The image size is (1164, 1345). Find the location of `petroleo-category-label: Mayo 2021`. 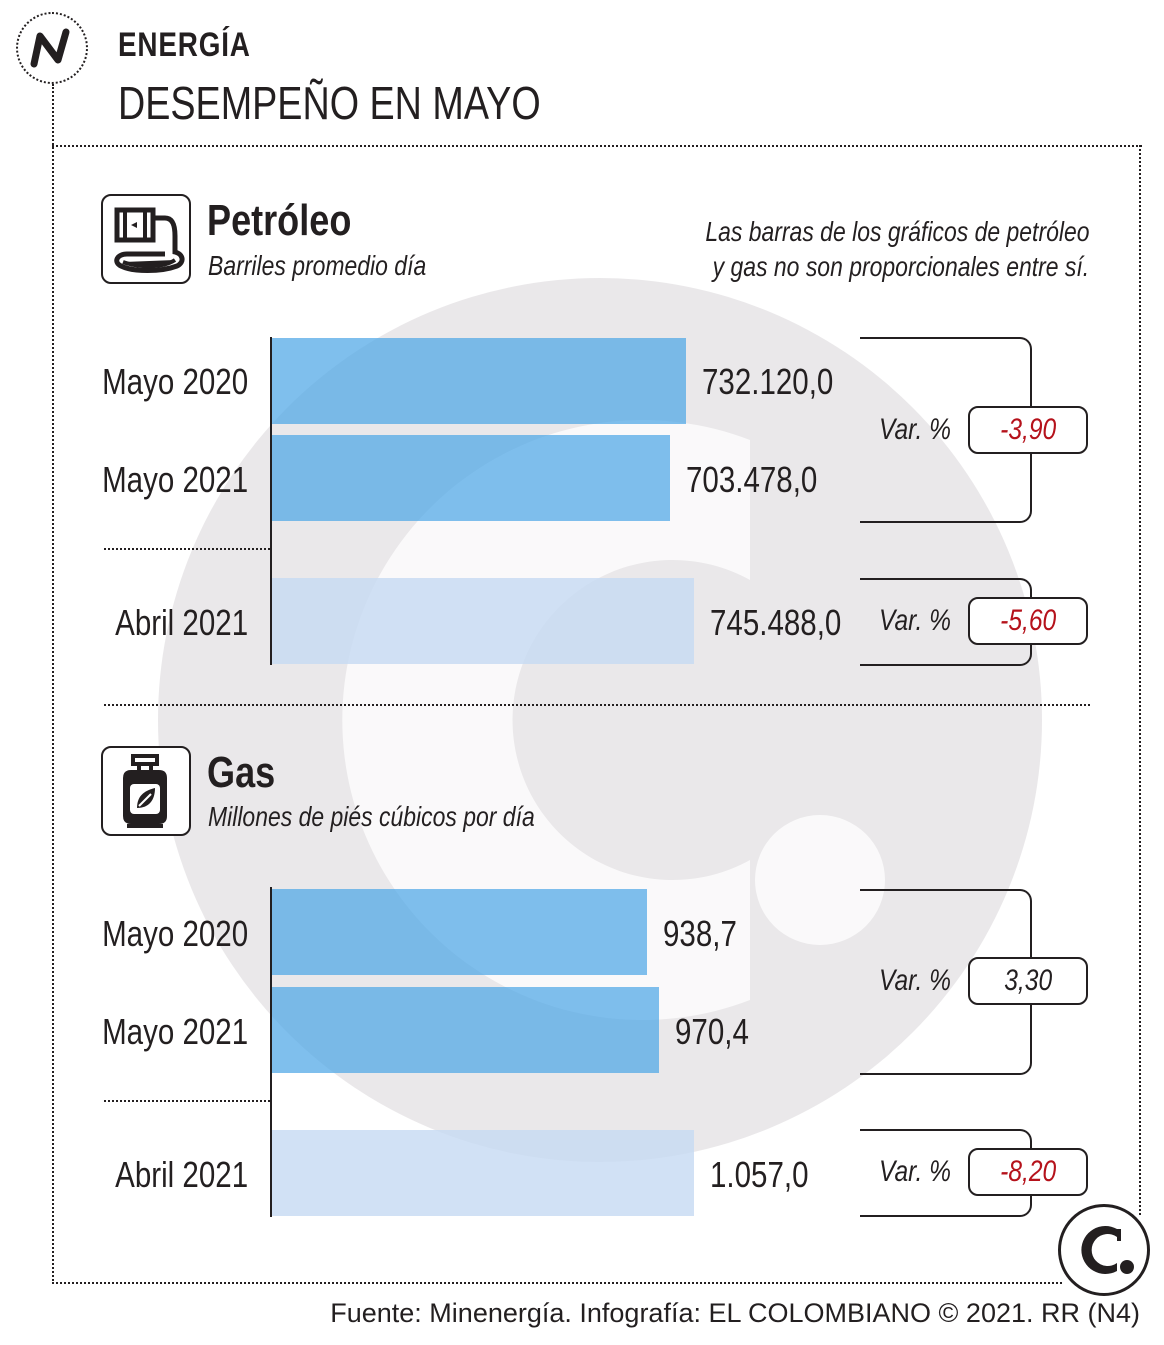

petroleo-category-label: Mayo 2021 is located at coordinates (174, 479).